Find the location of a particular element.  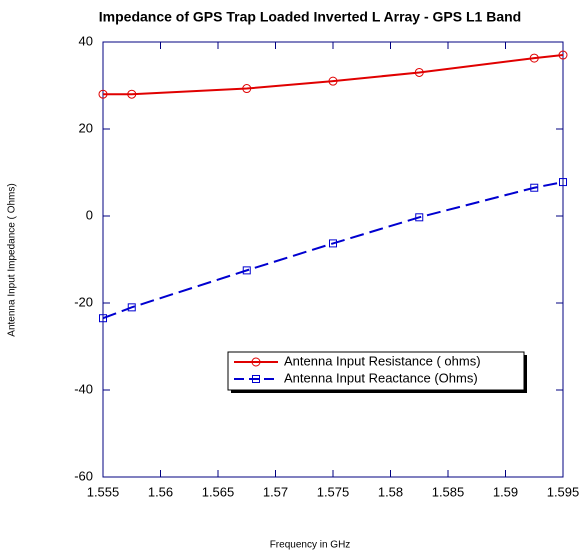

x-tick-label: 1.58 is located at coordinates (390, 491).